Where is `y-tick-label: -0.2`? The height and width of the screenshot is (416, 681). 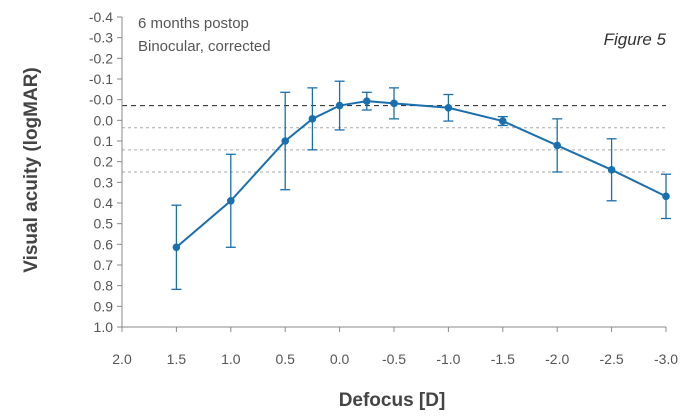
y-tick-label: -0.2 is located at coordinates (101, 58).